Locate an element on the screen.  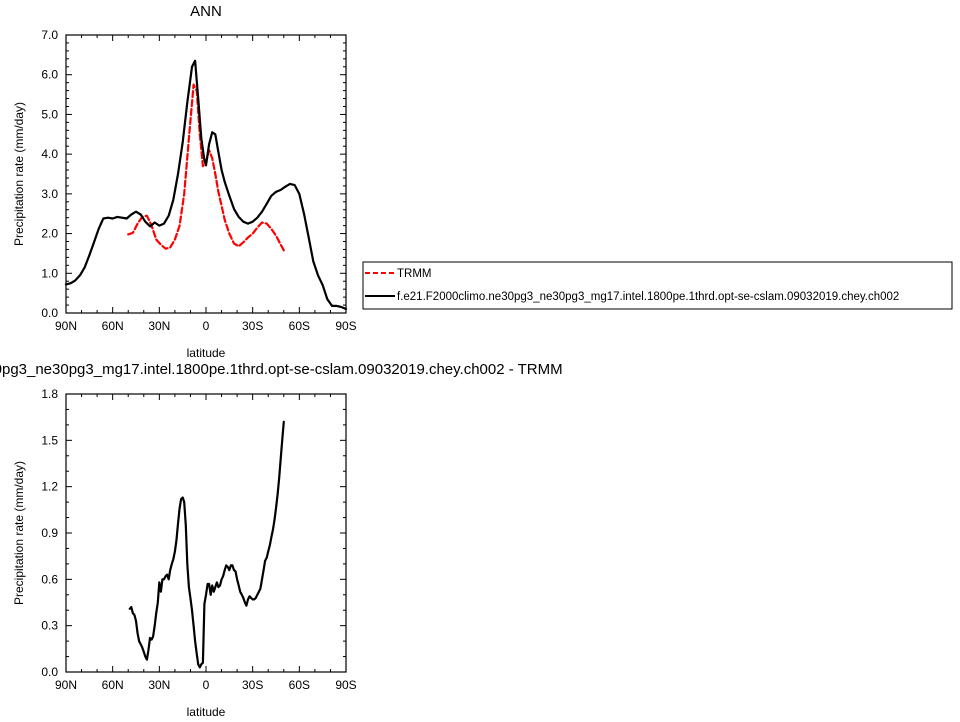
y-tick-label: 0.6 is located at coordinates (49, 579).